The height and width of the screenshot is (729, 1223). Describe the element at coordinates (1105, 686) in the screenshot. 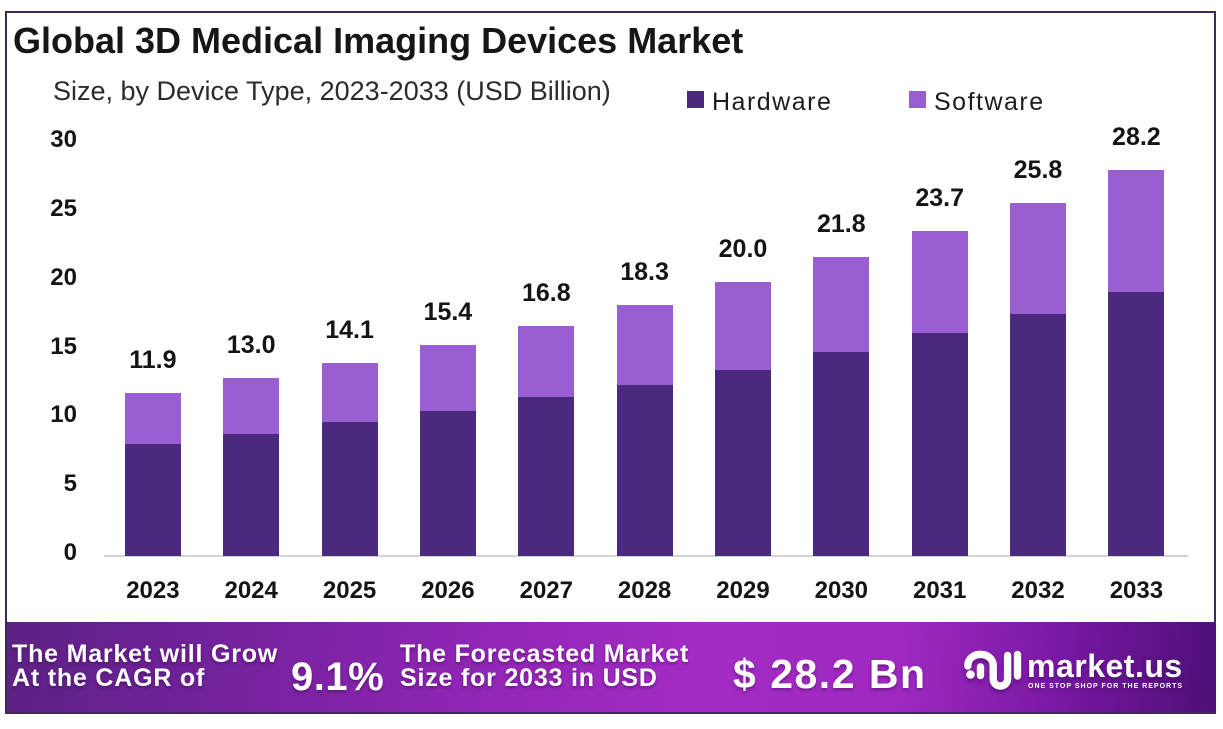

I see `svg-text: ONE STOP SHOP FOR THE REPORTS` at that location.